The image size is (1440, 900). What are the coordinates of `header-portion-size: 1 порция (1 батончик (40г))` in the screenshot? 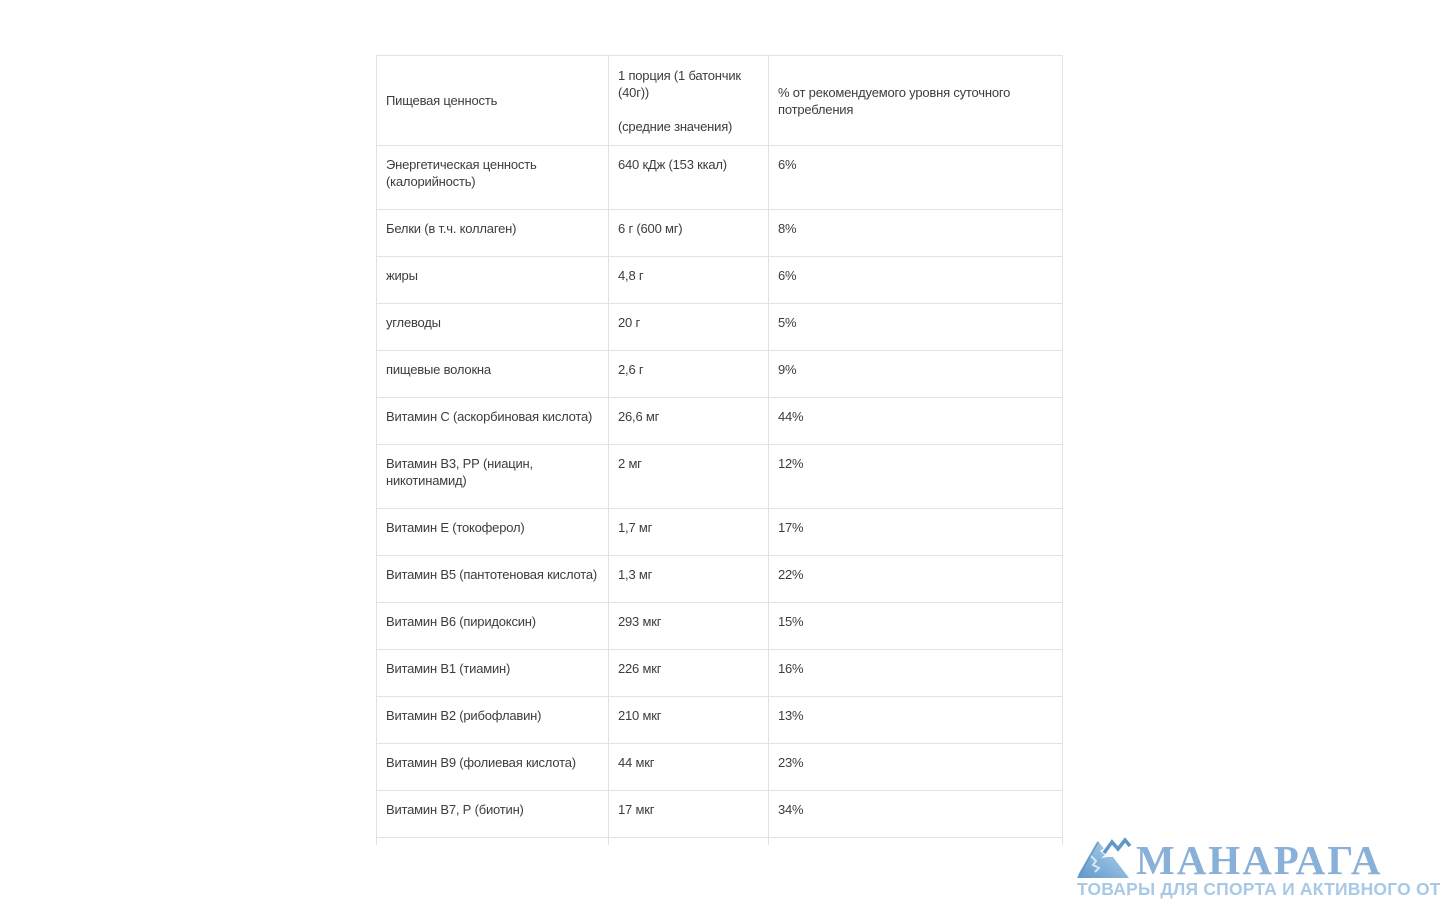 It's located at (679, 83).